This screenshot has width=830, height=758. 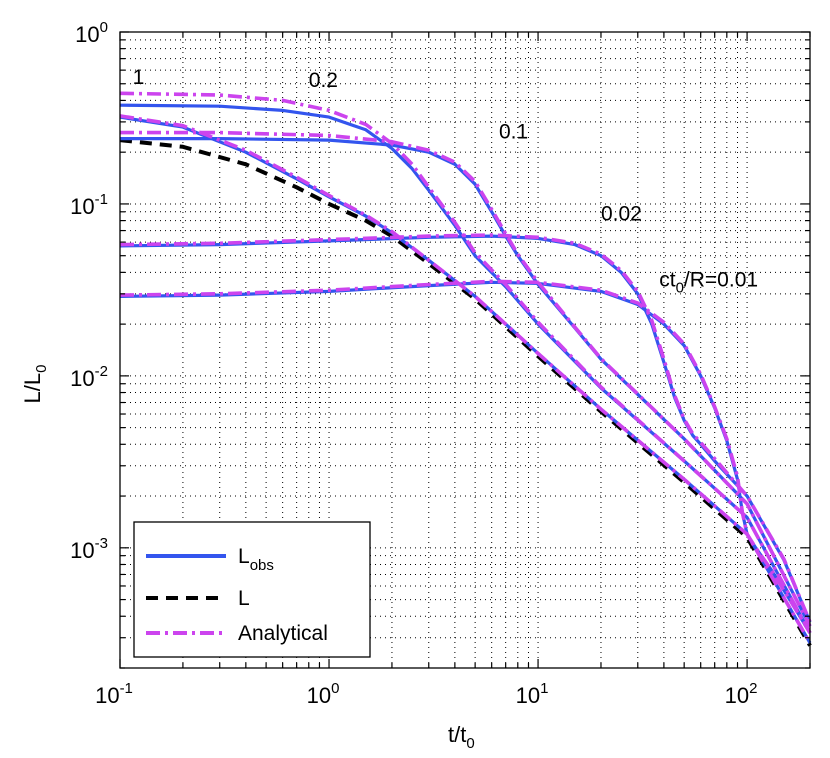 I want to click on y-tick-label: 10⁻¹, so click(x=89, y=205).